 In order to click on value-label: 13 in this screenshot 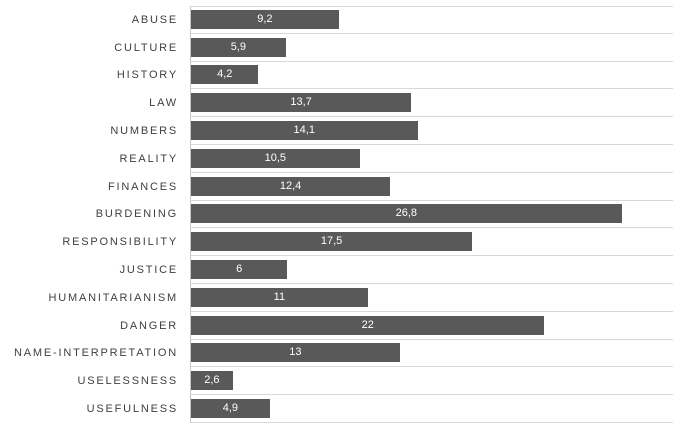, I will do `click(295, 352)`.